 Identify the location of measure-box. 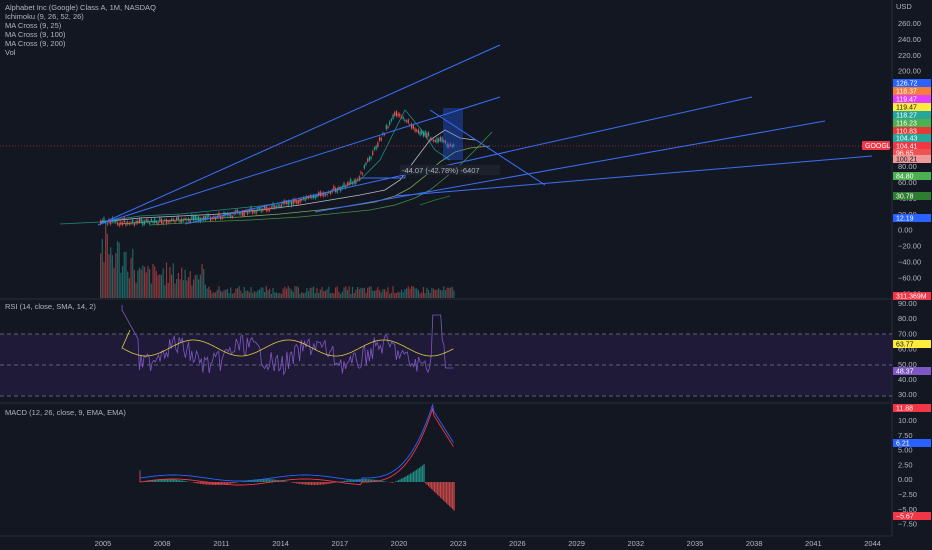
(453, 134).